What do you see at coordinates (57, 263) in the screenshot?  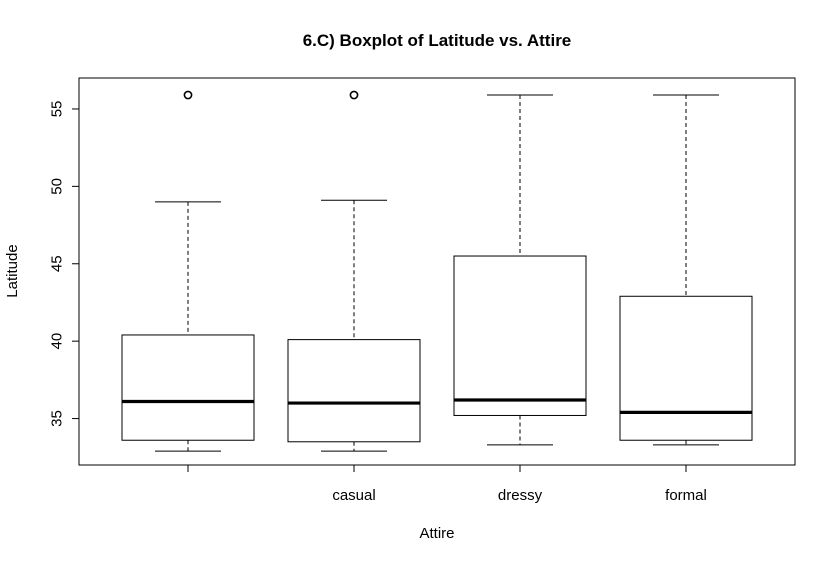 I see `y-tick-label: 45` at bounding box center [57, 263].